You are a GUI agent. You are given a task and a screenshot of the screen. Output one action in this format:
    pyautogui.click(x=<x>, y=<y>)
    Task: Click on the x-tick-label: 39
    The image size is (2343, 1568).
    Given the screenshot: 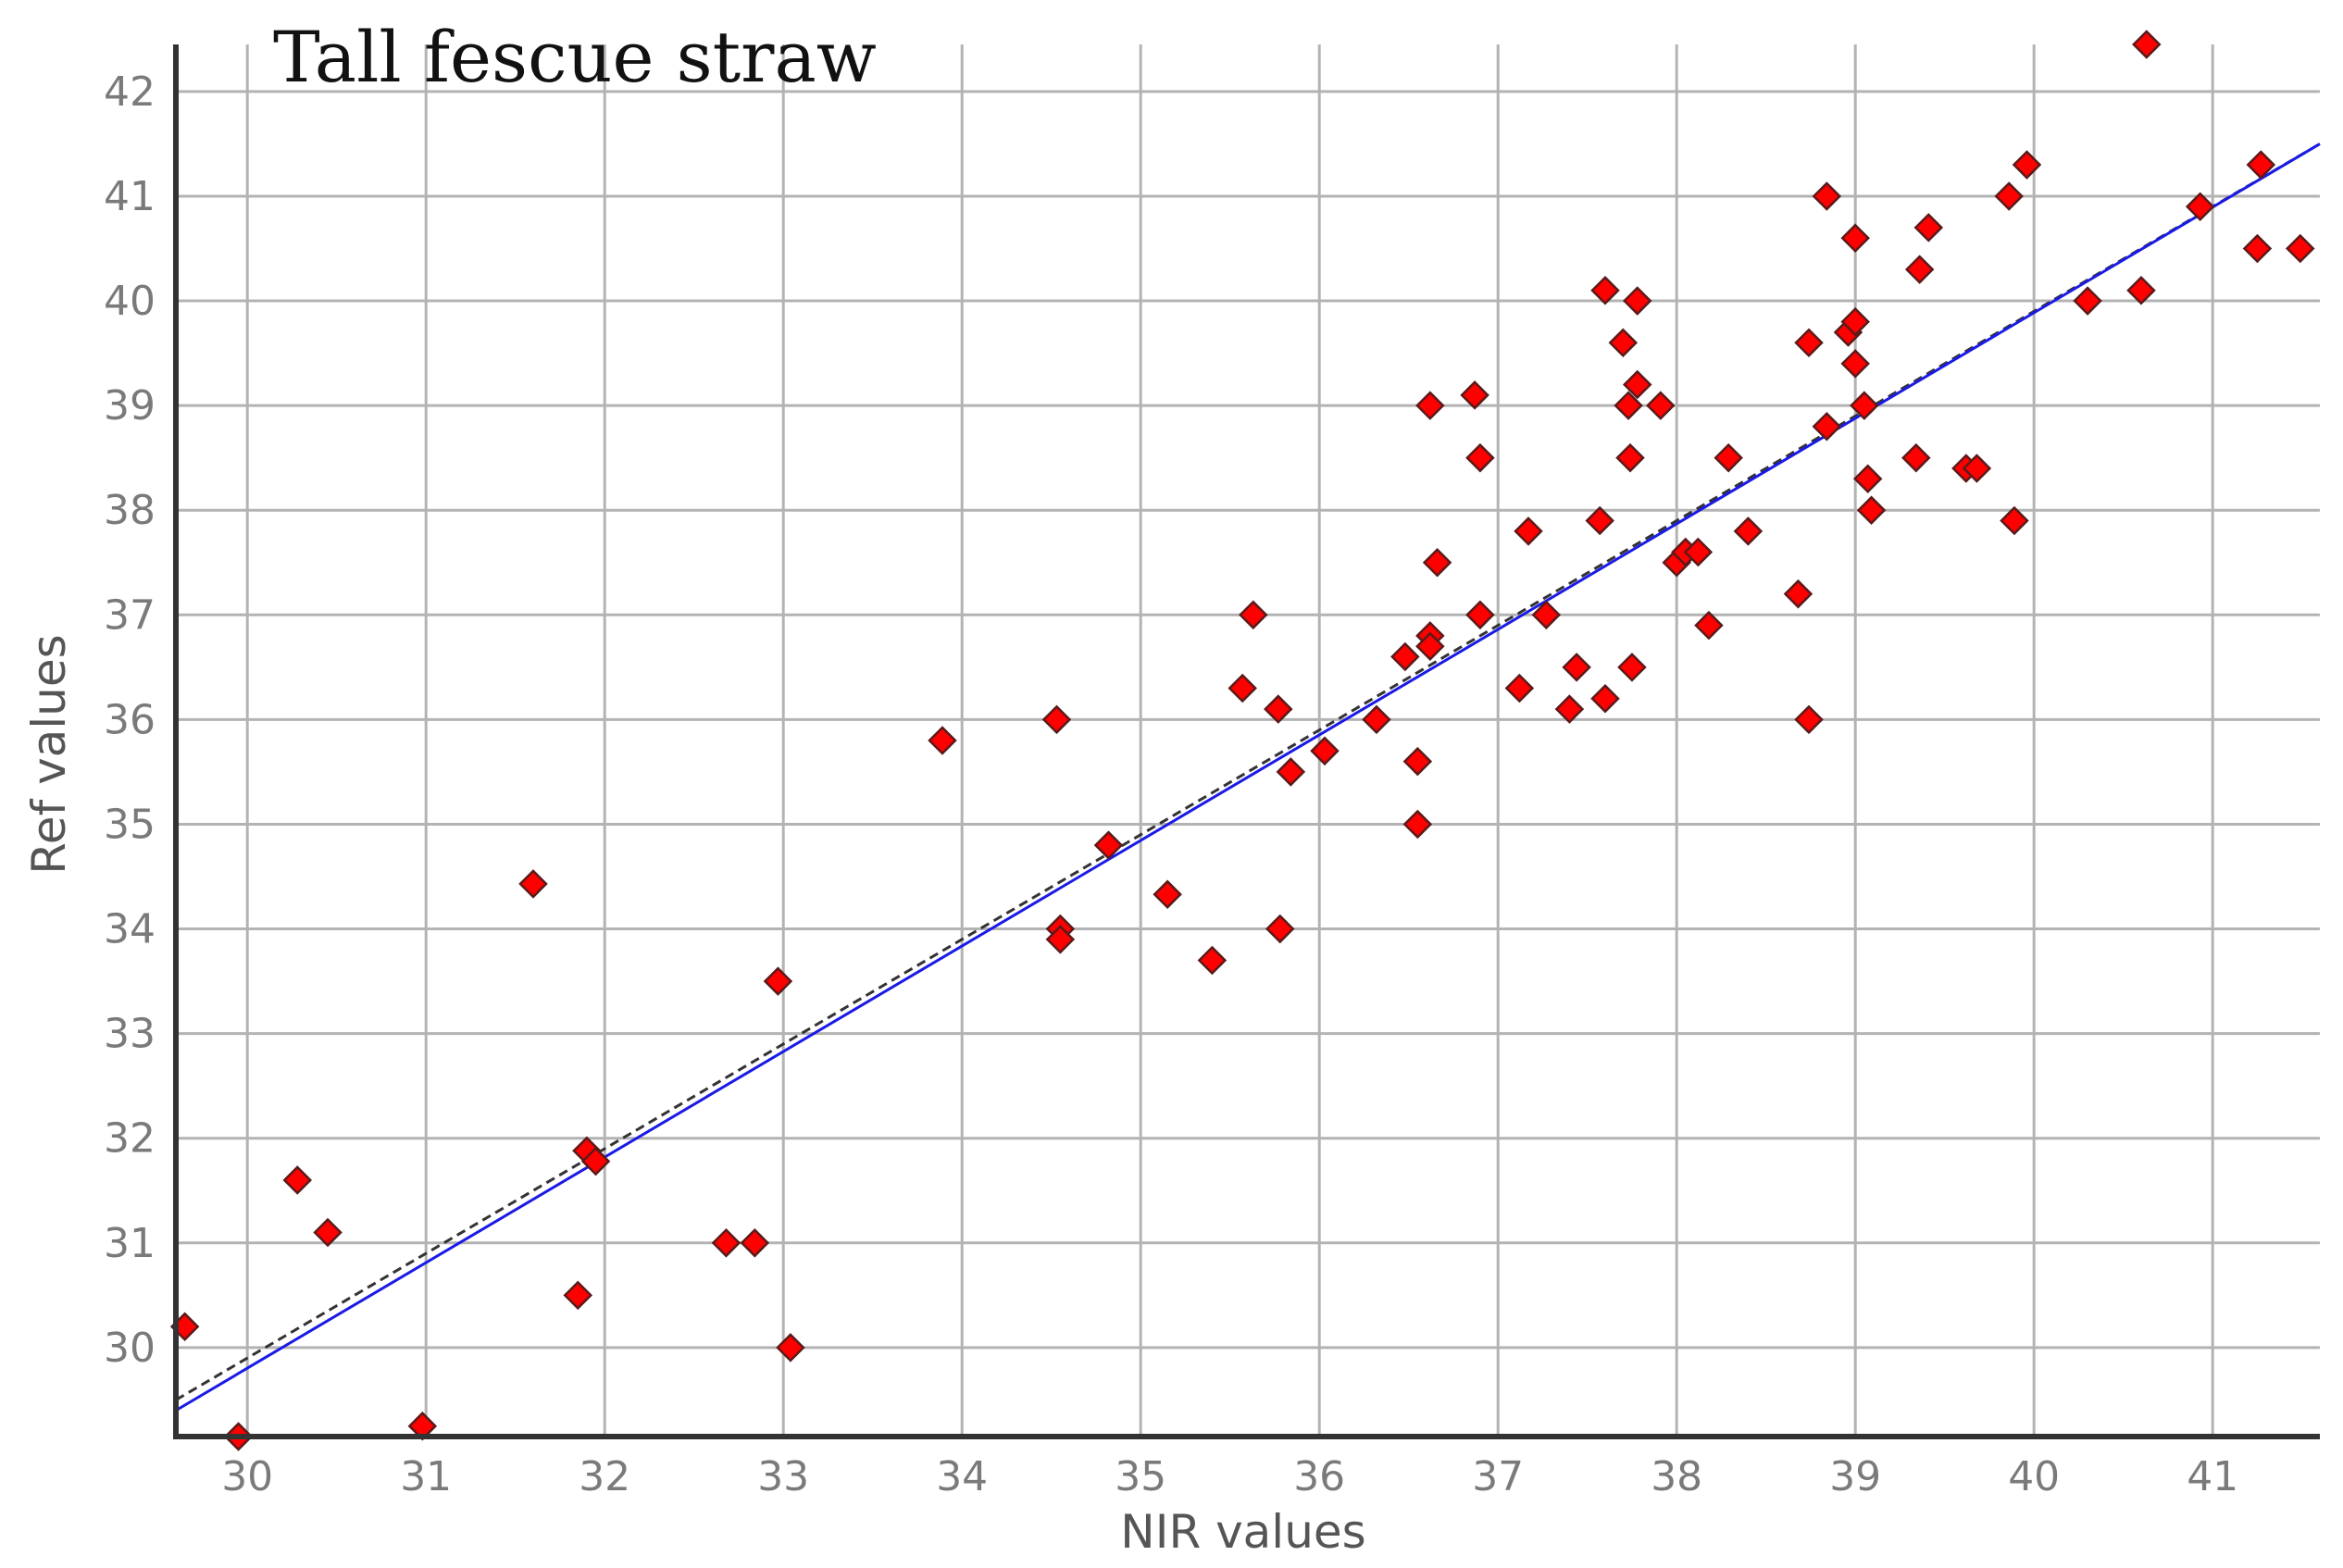 What is the action you would take?
    pyautogui.click(x=1855, y=1476)
    